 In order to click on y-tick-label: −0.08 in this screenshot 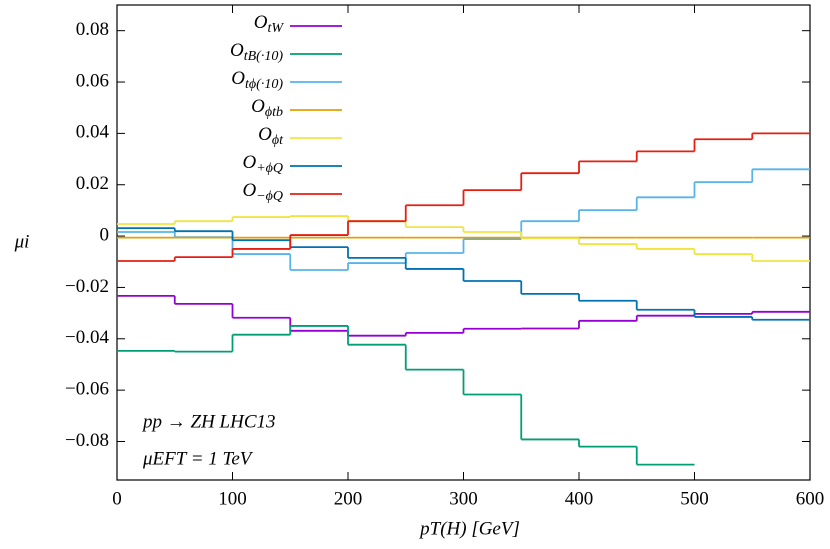, I will do `click(87, 440)`.